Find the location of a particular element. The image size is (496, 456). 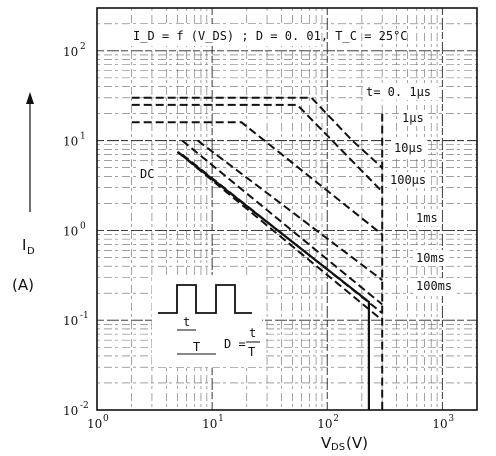

series-line-1ms is located at coordinates (282, 222).